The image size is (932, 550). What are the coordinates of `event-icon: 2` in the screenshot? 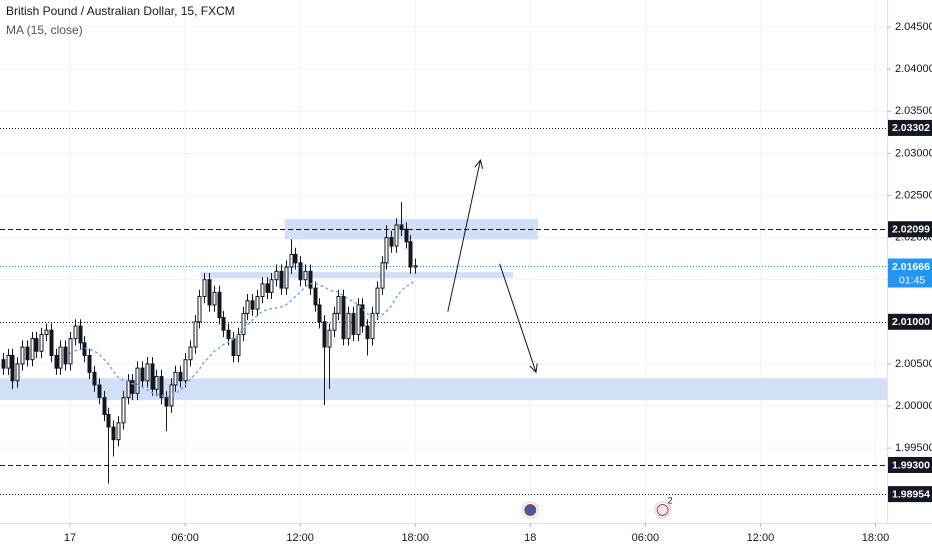 It's located at (663, 507).